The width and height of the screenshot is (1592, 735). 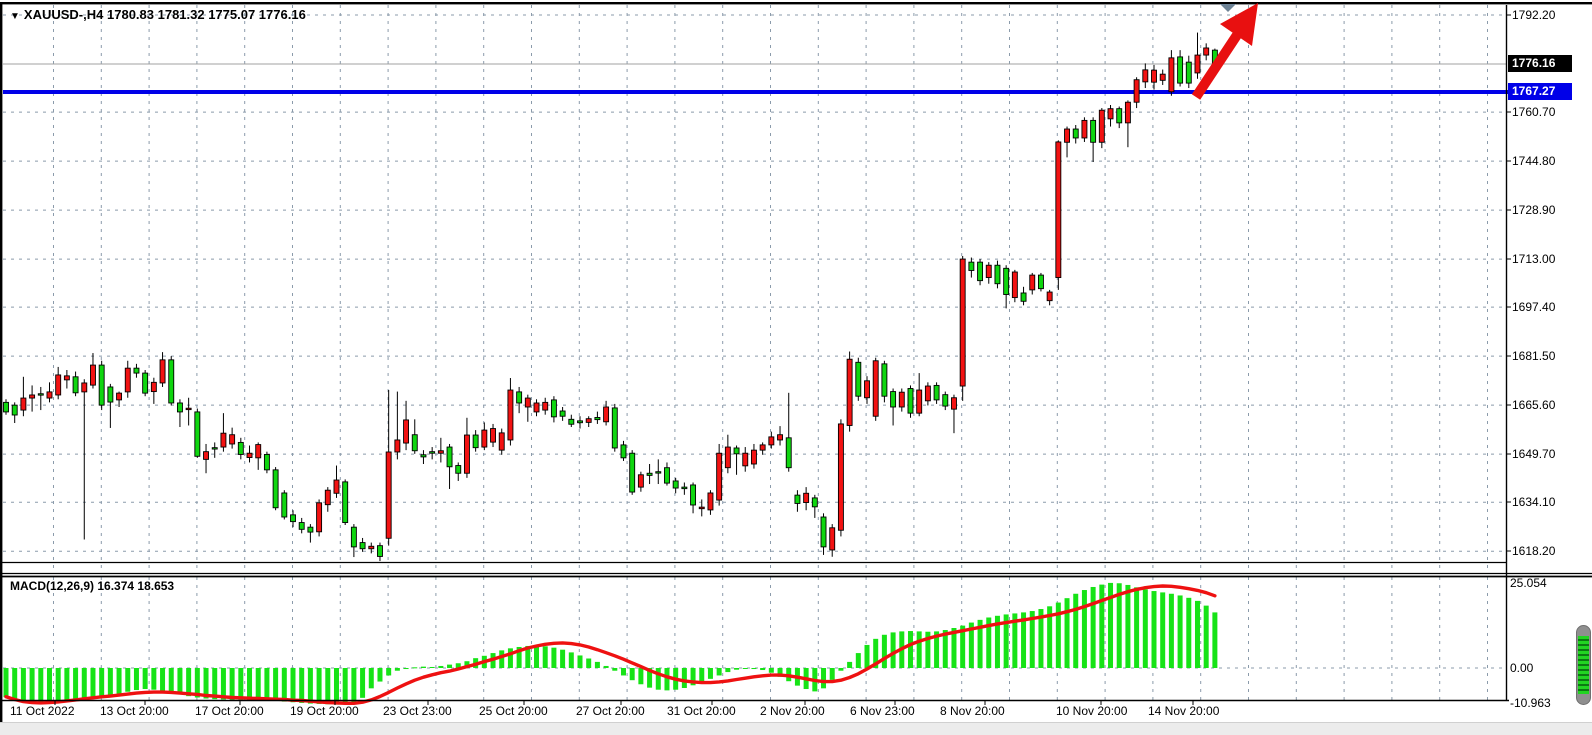 I want to click on time-axis-label: 31 Oct 20:00, so click(x=701, y=711).